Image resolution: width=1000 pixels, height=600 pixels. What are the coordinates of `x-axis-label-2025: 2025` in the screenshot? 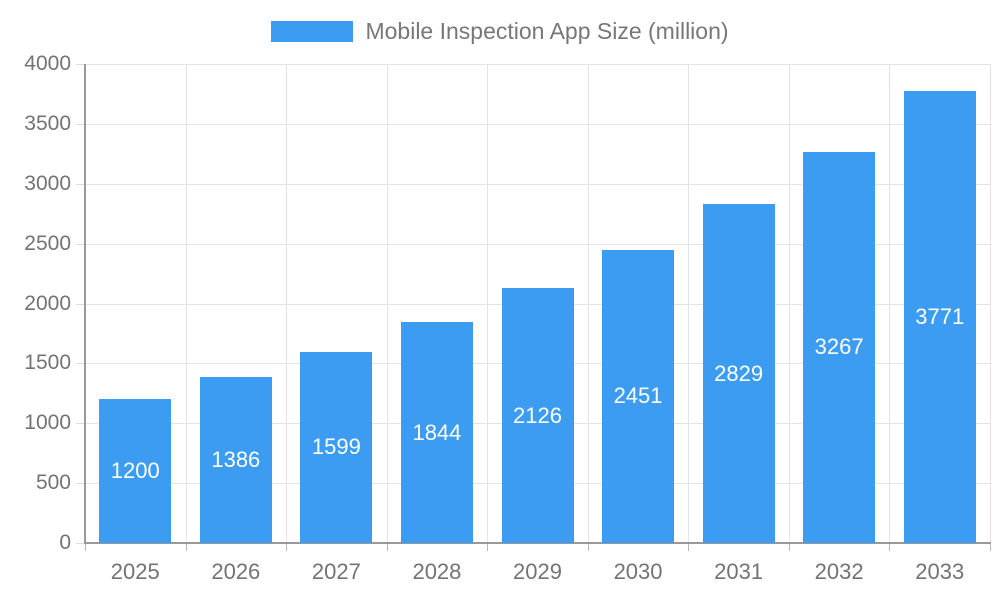 It's located at (135, 571).